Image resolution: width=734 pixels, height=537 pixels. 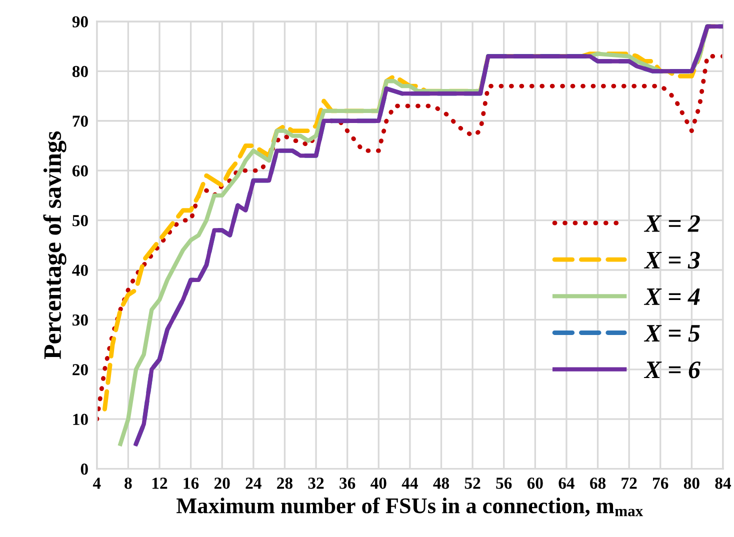 What do you see at coordinates (660, 483) in the screenshot?
I see `x-tick-label: 76` at bounding box center [660, 483].